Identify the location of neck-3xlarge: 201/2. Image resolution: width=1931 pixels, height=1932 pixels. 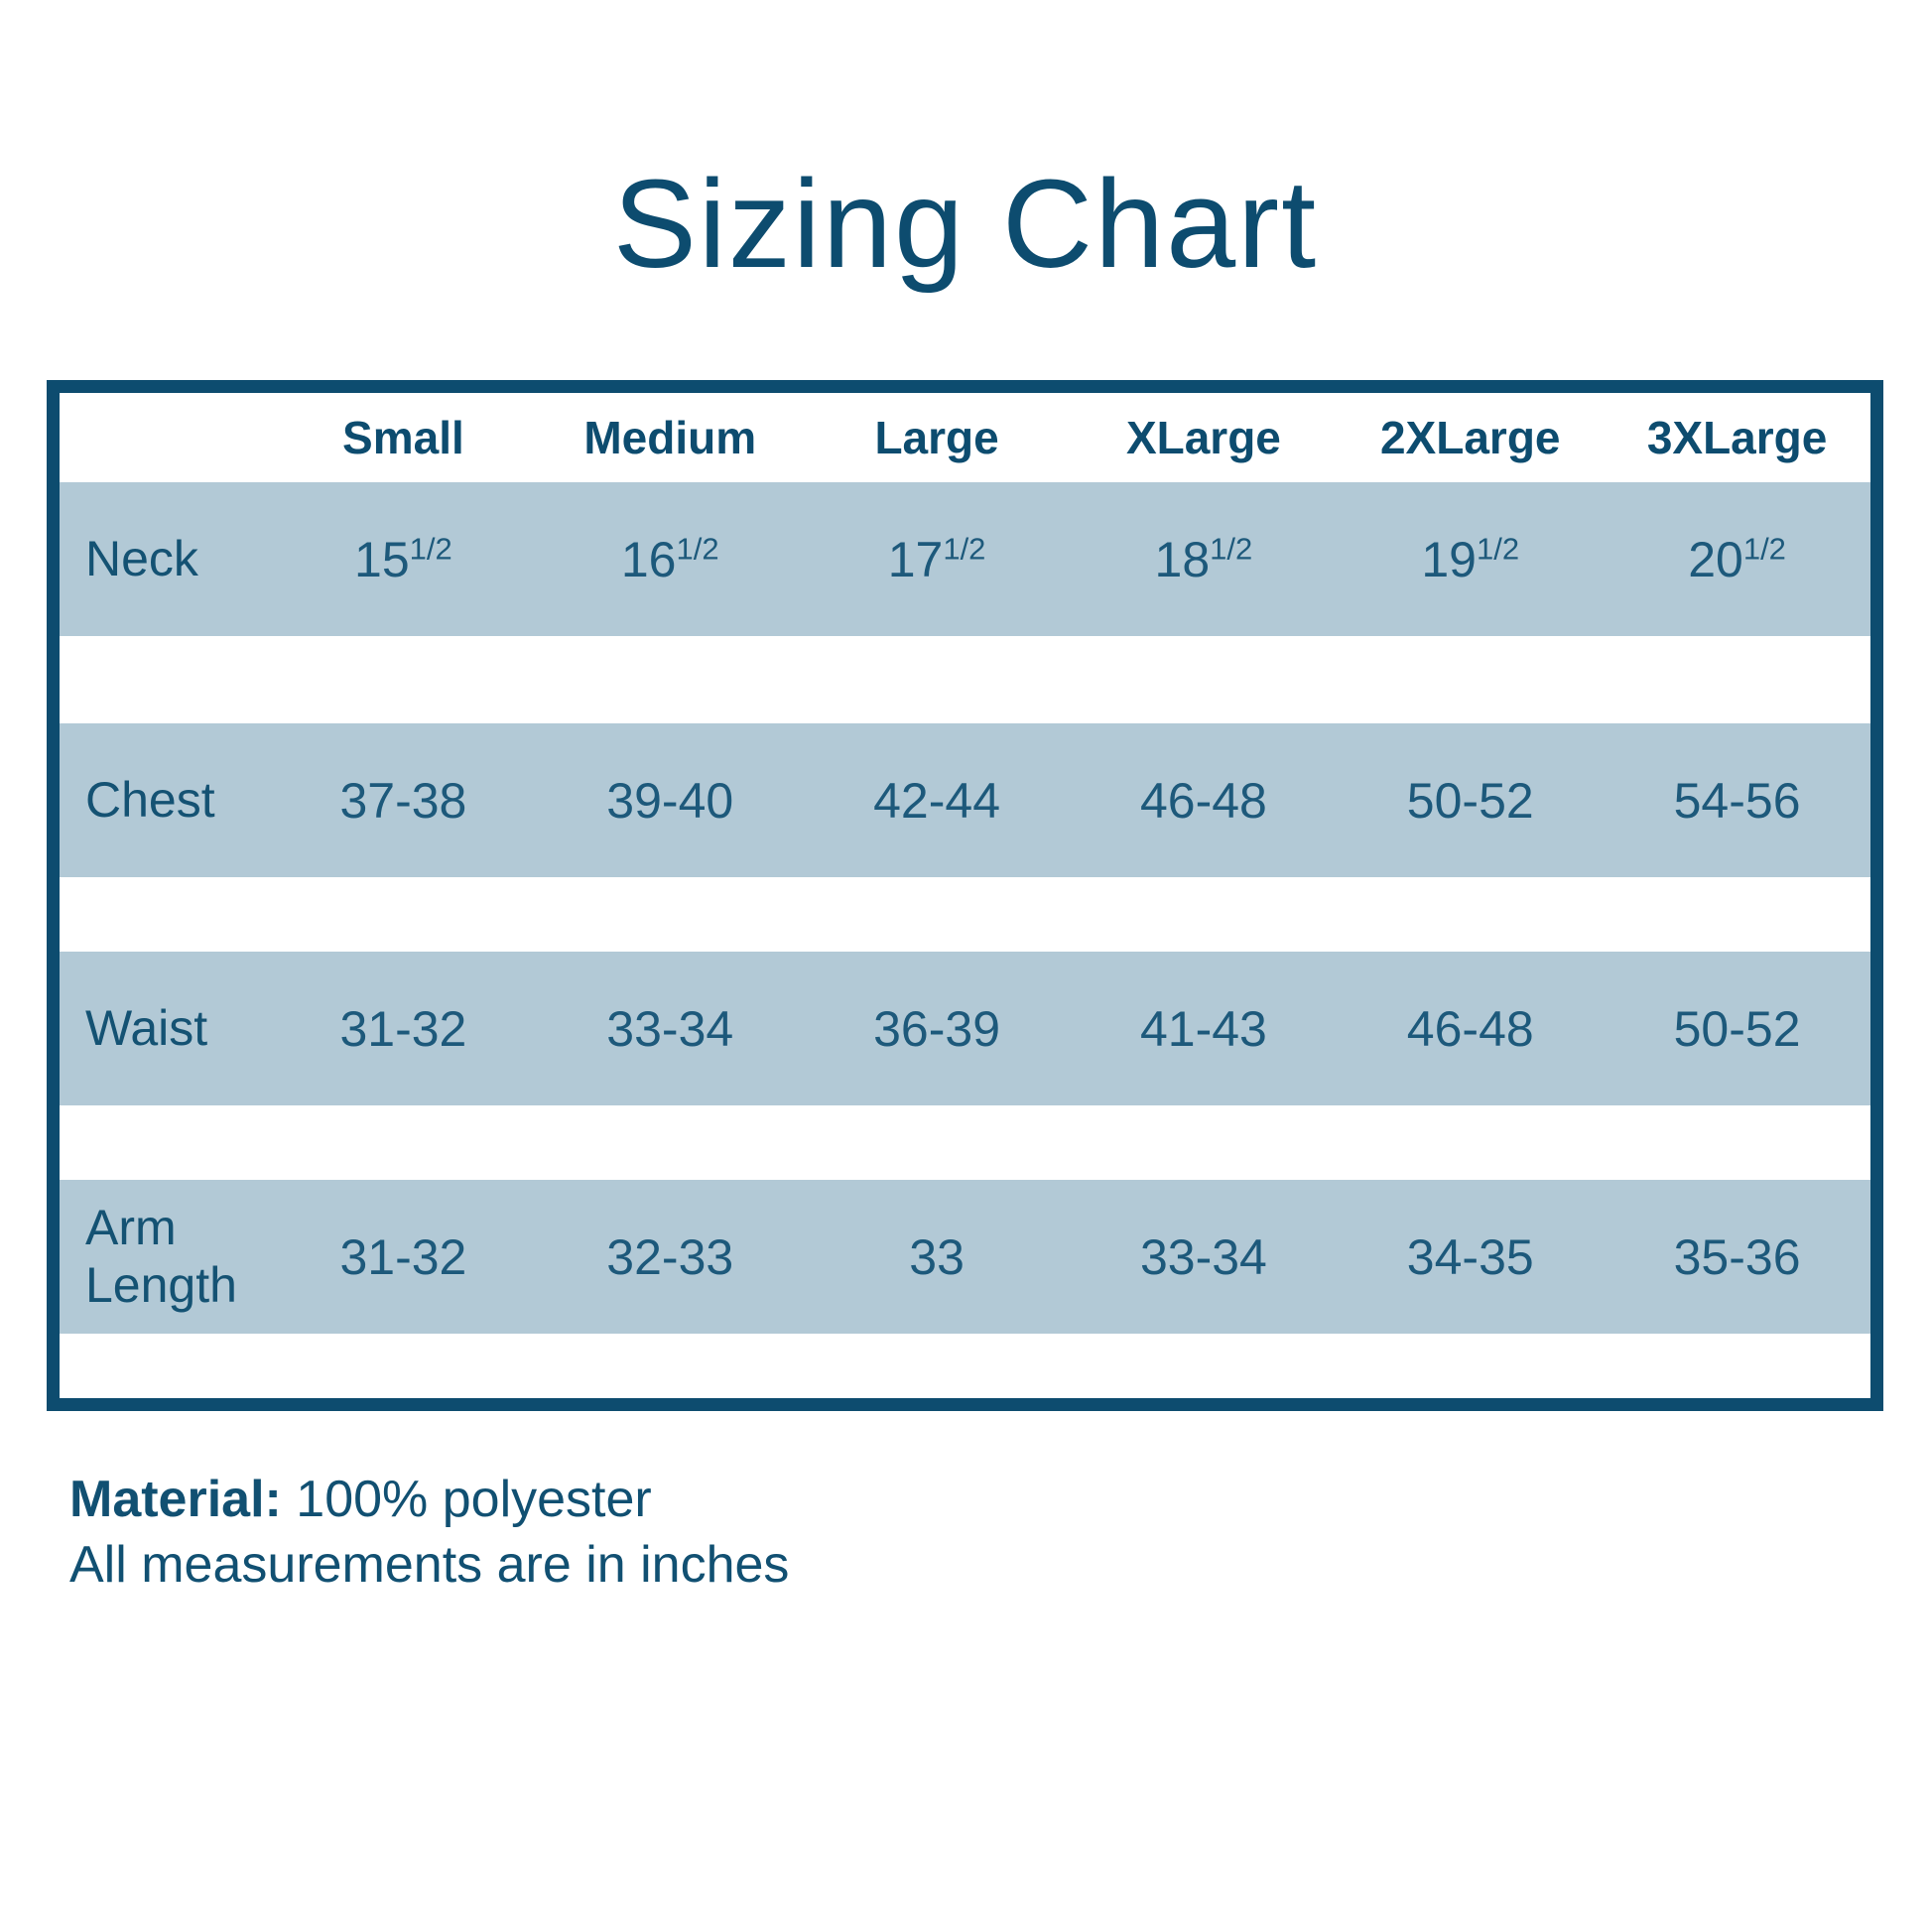
(1737, 560).